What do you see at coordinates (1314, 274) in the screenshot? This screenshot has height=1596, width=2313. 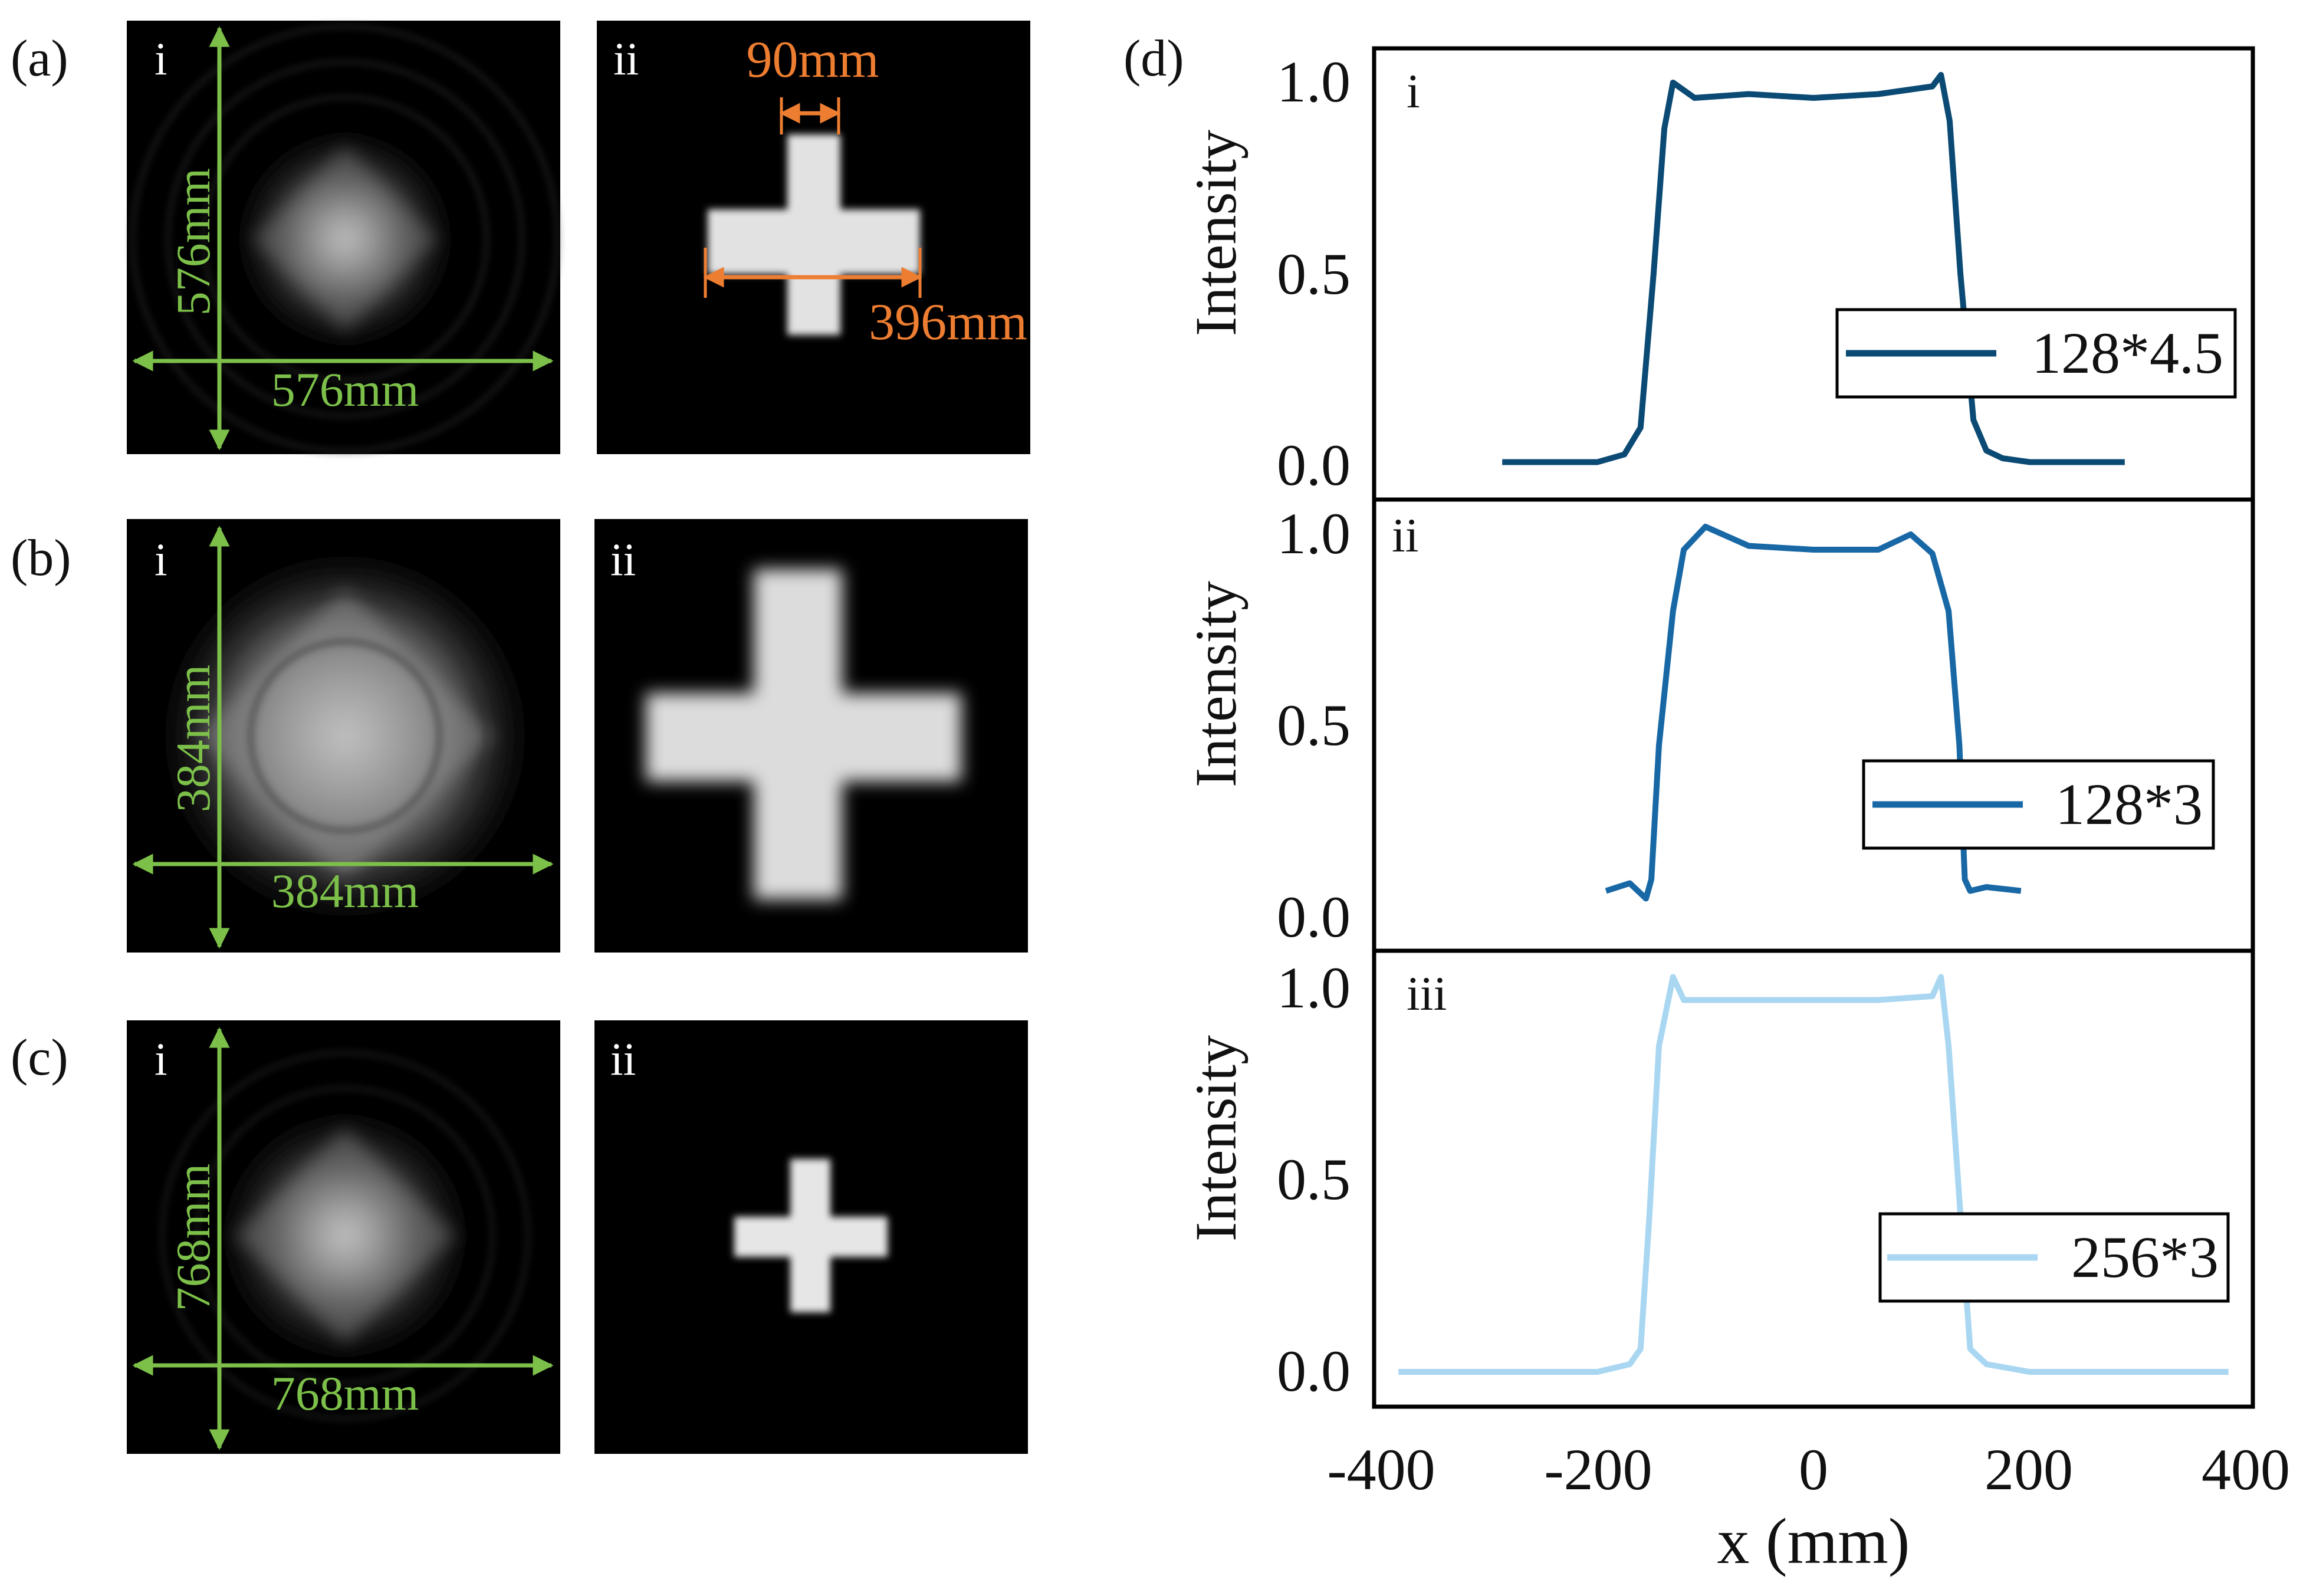 I see `y-tick-i-2: 0.5` at bounding box center [1314, 274].